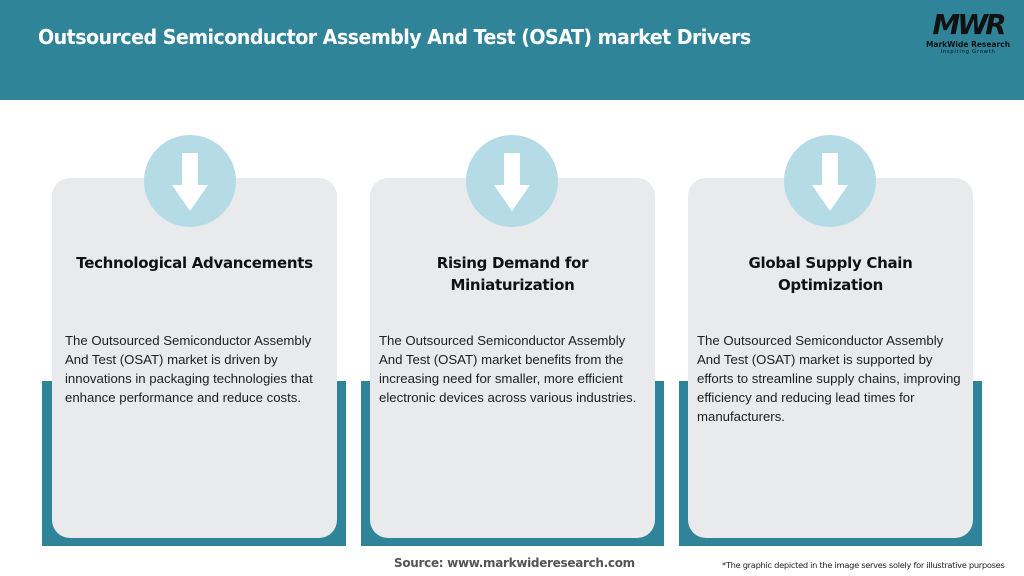 The image size is (1024, 576). I want to click on card-title: Global Supply Chain Optimization, so click(830, 274).